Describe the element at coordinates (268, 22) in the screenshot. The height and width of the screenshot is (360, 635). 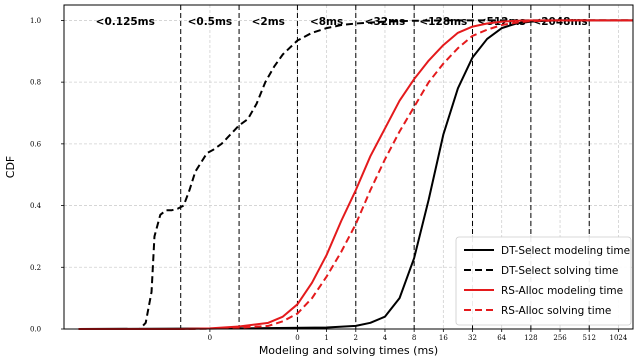
I see `bucket-label: <2ms` at that location.